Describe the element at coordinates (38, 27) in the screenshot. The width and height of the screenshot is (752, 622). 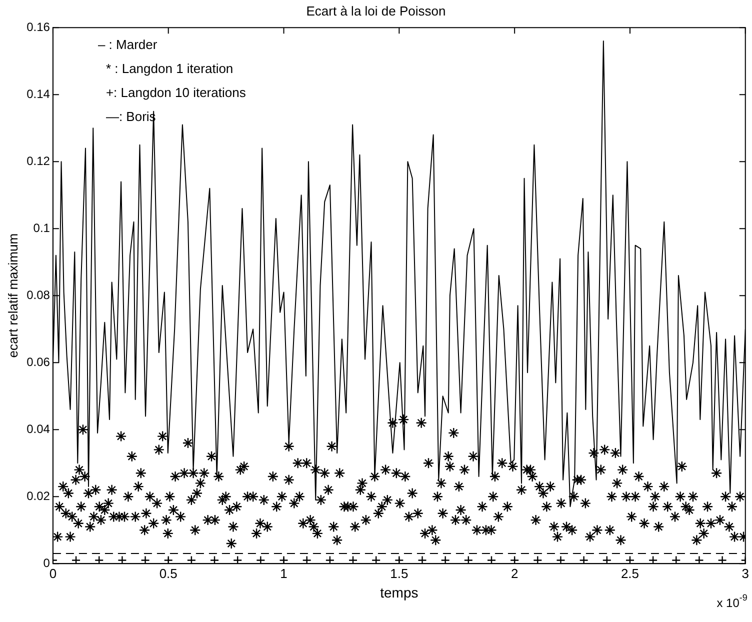
I see `y-tick-label: 0.16` at that location.